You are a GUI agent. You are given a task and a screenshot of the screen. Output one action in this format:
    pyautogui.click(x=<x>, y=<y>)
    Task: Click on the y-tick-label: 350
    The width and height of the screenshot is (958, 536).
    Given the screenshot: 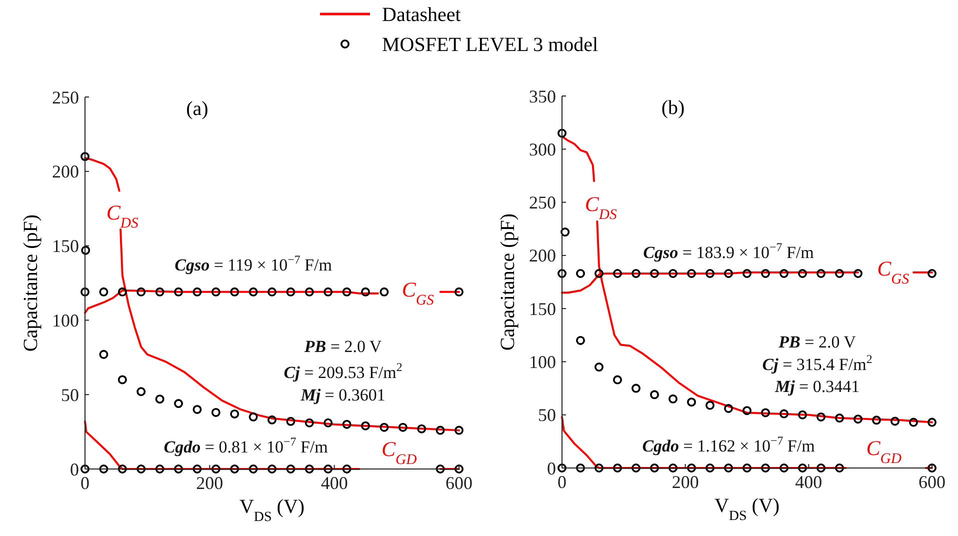 What is the action you would take?
    pyautogui.click(x=542, y=96)
    